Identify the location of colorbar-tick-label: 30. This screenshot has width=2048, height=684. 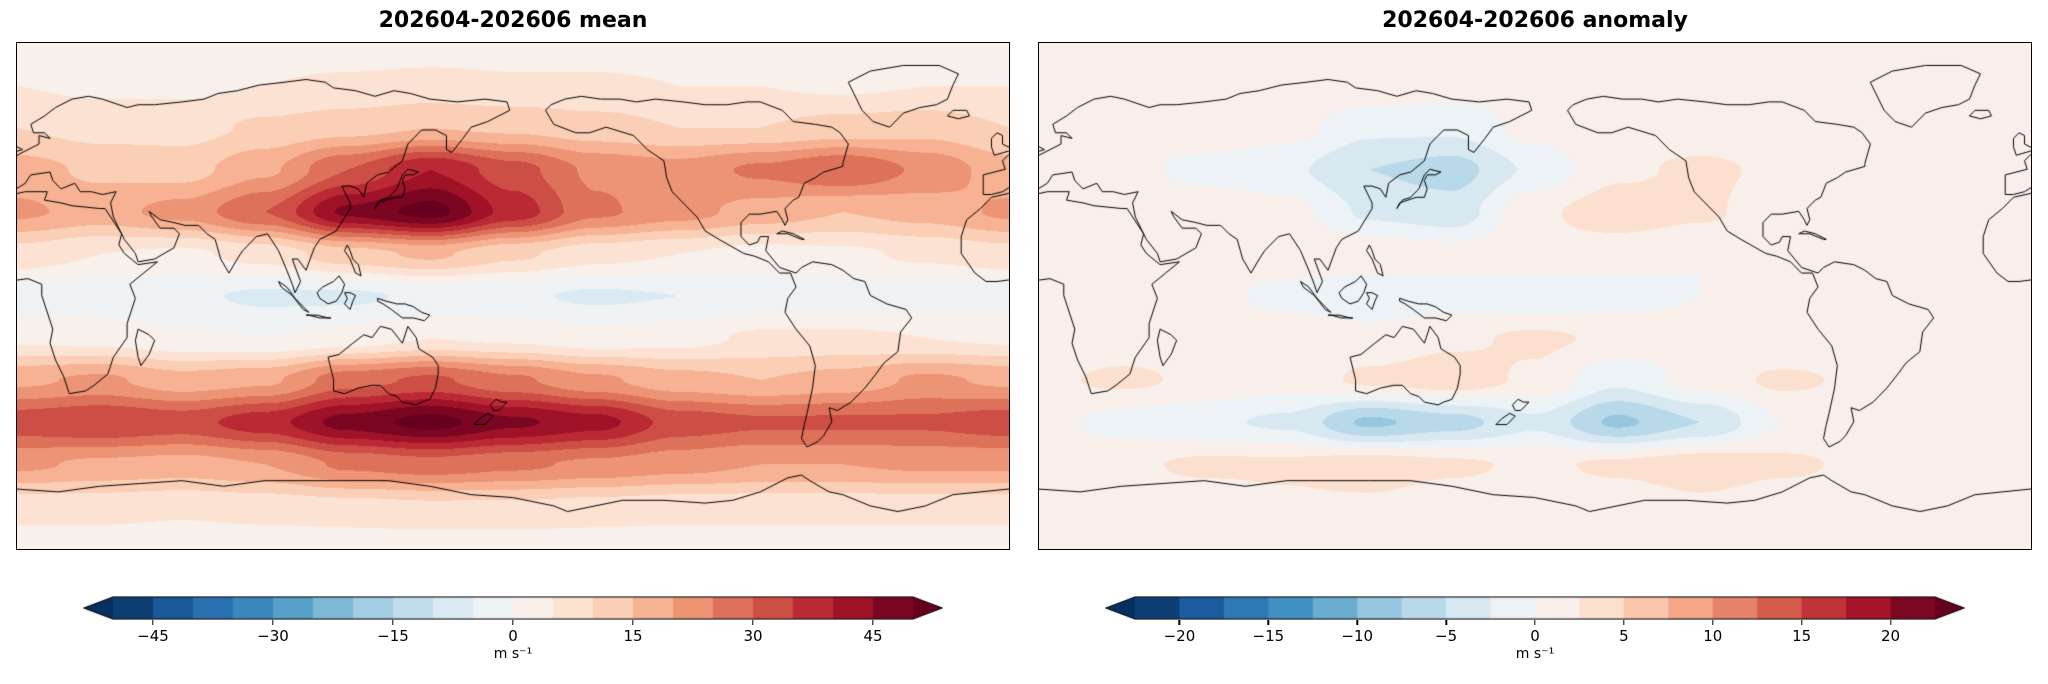
(753, 636).